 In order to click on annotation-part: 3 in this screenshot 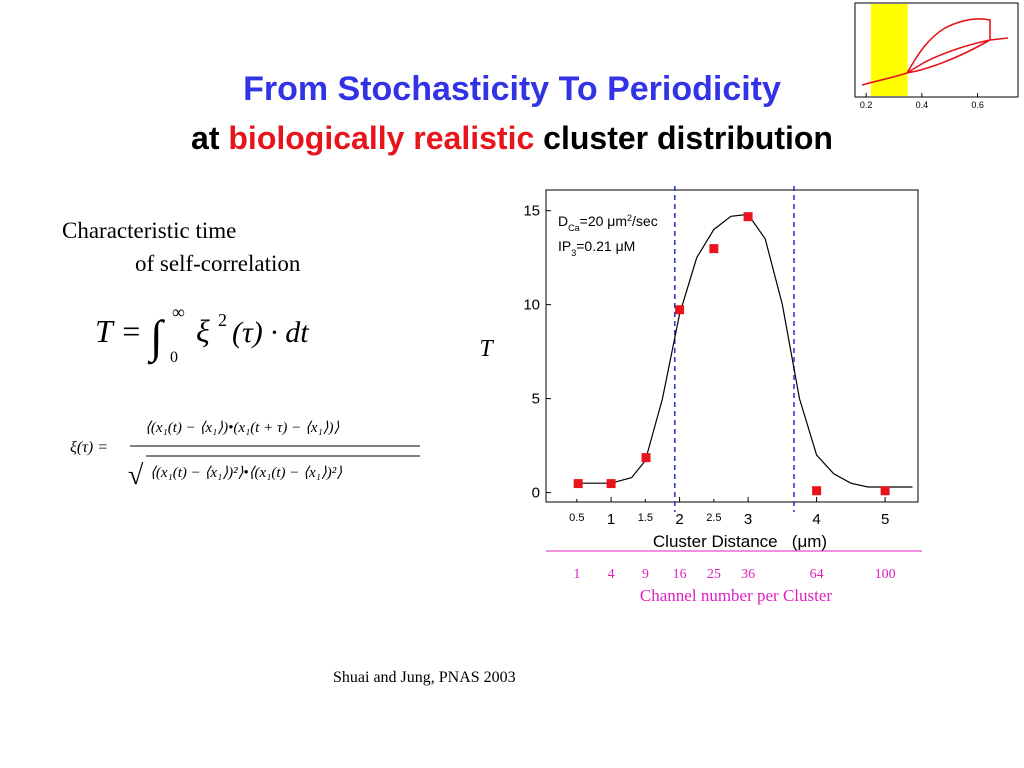, I will do `click(573, 253)`.